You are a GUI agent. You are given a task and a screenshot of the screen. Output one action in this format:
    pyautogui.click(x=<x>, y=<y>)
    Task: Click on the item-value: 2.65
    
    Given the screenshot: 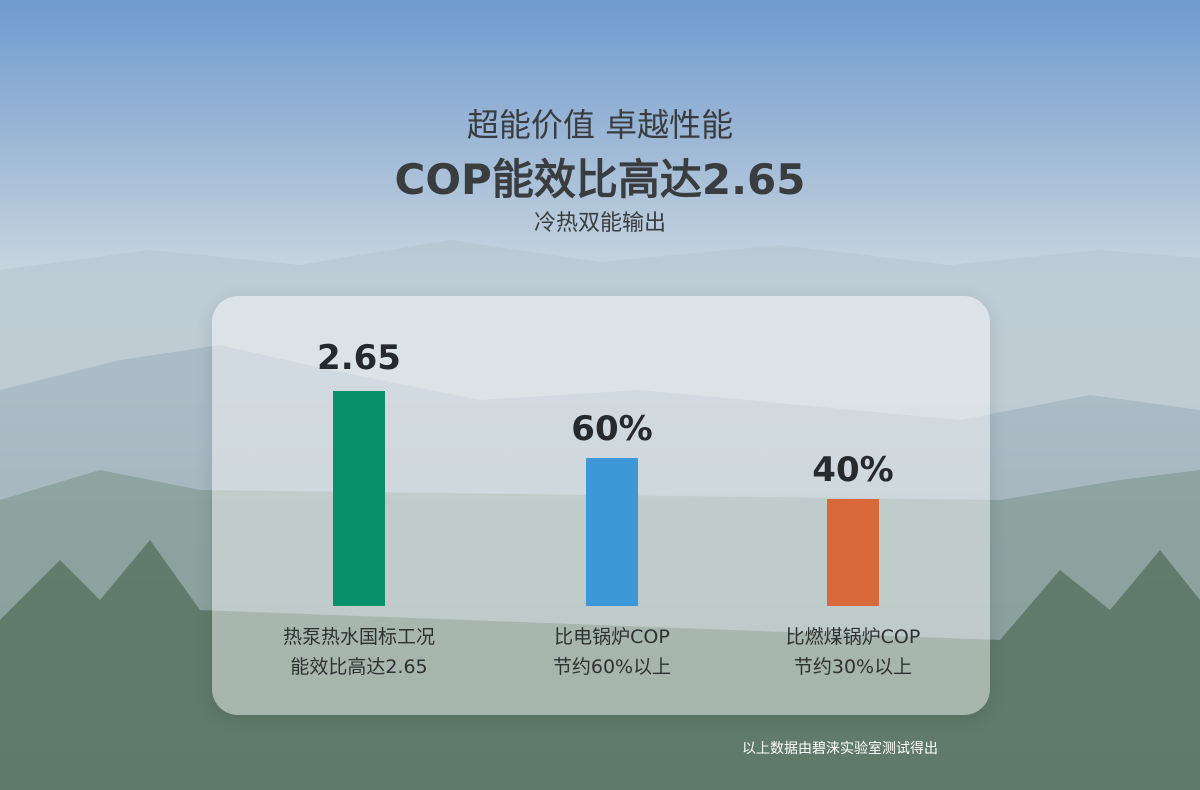 What is the action you would take?
    pyautogui.click(x=359, y=358)
    